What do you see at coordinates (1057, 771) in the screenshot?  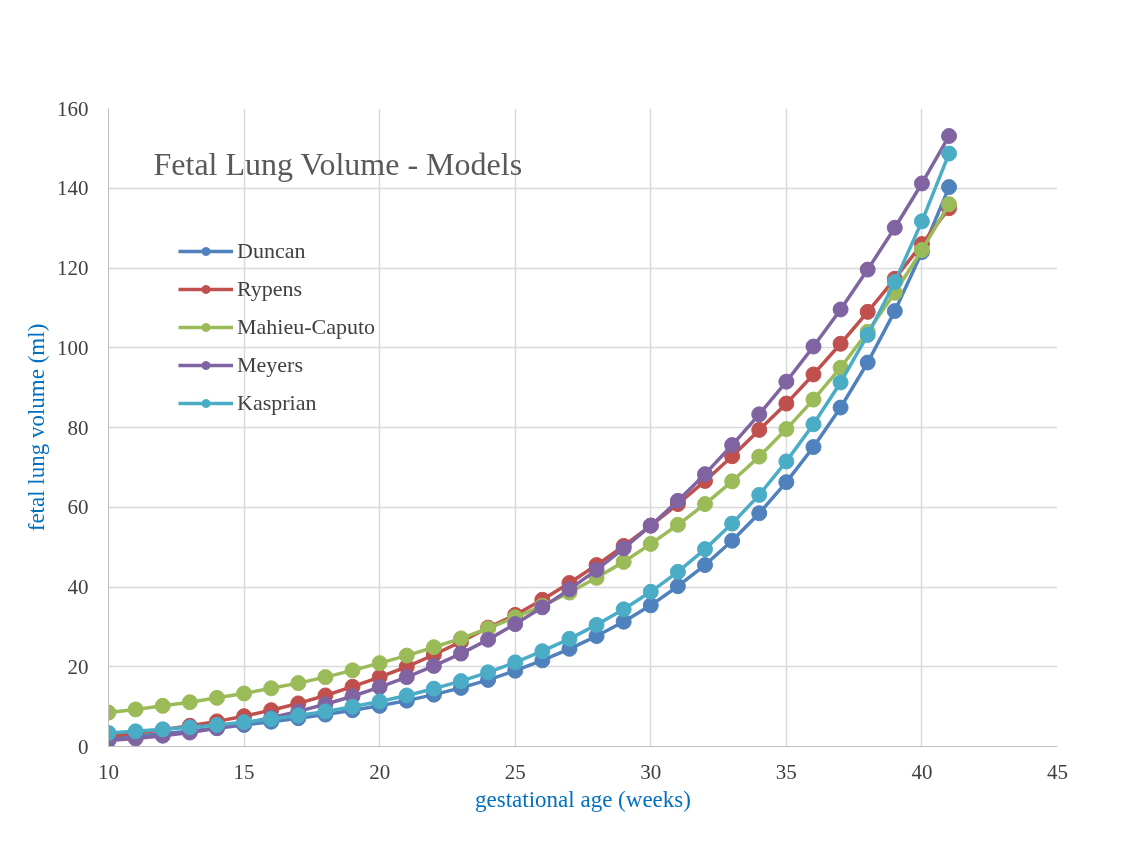 I see `x-tick-label: 45` at bounding box center [1057, 771].